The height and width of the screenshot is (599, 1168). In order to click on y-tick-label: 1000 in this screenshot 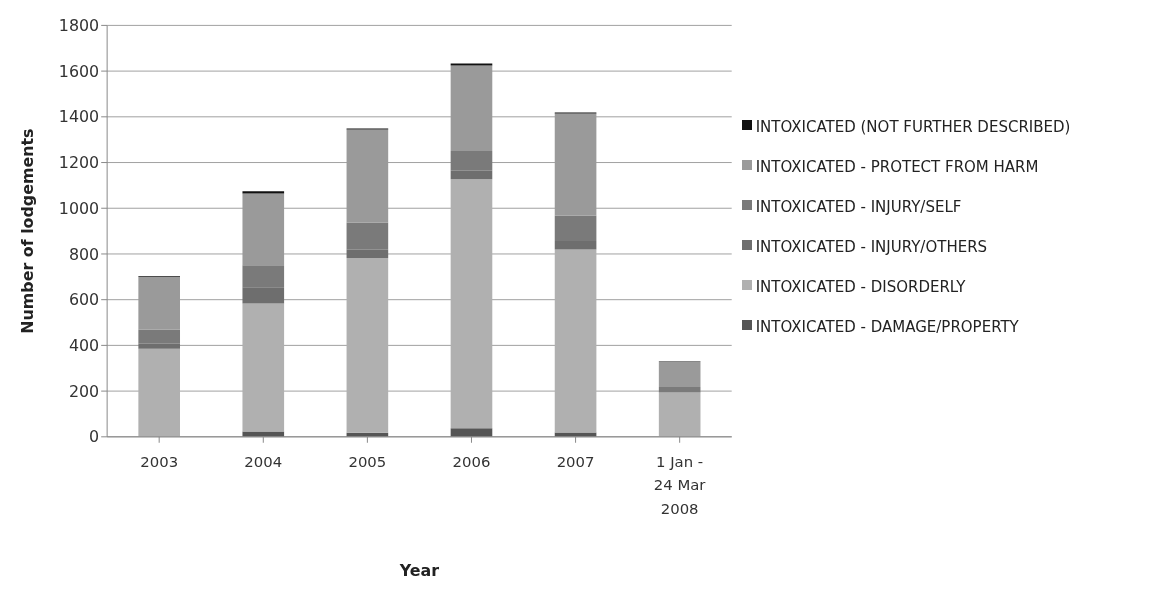, I will do `click(79, 208)`.